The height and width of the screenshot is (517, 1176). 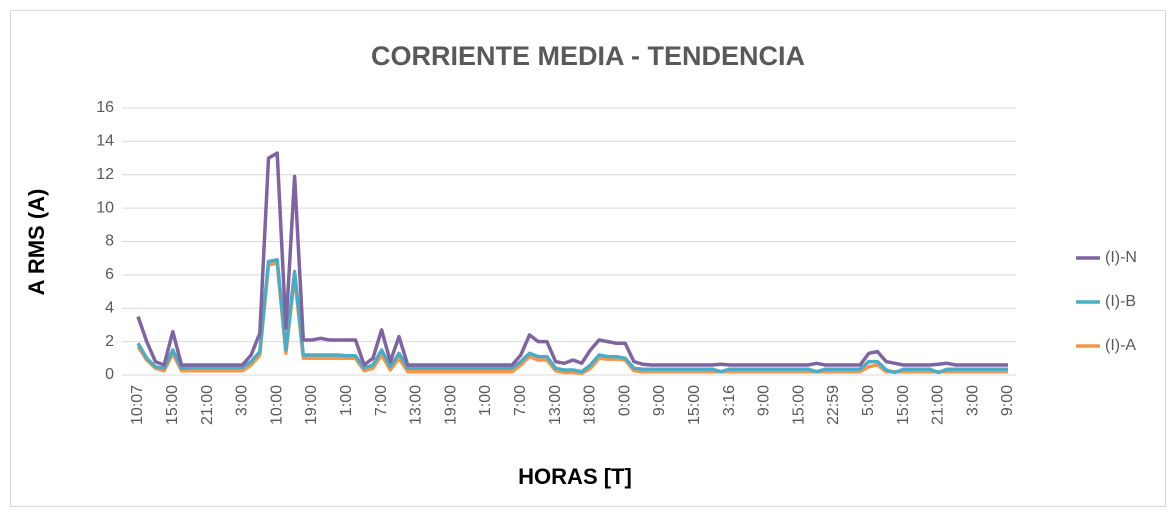 What do you see at coordinates (109, 307) in the screenshot?
I see `y-tick-label: 4` at bounding box center [109, 307].